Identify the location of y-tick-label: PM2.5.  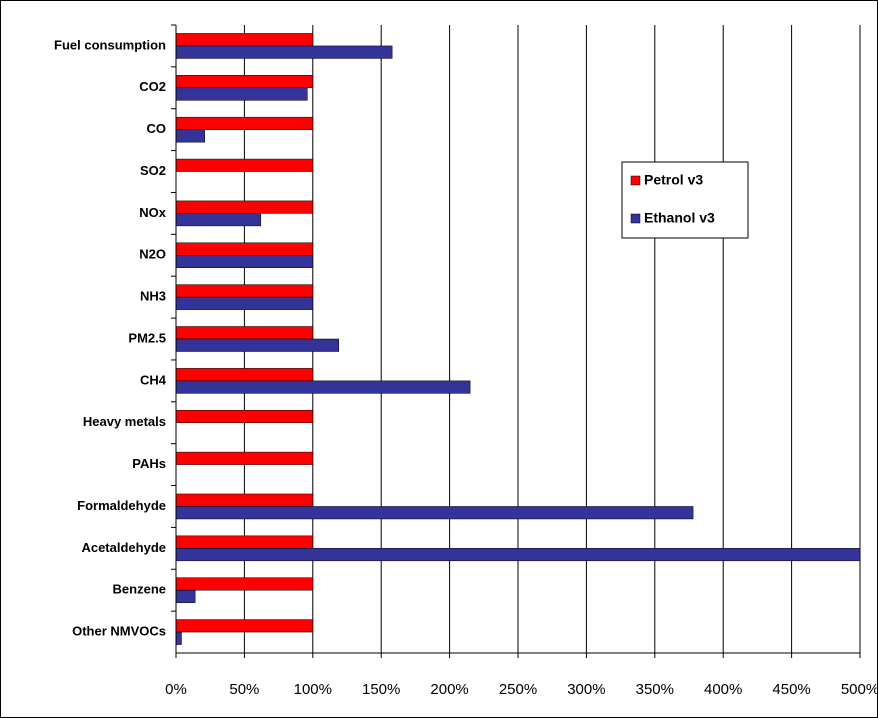
(147, 337).